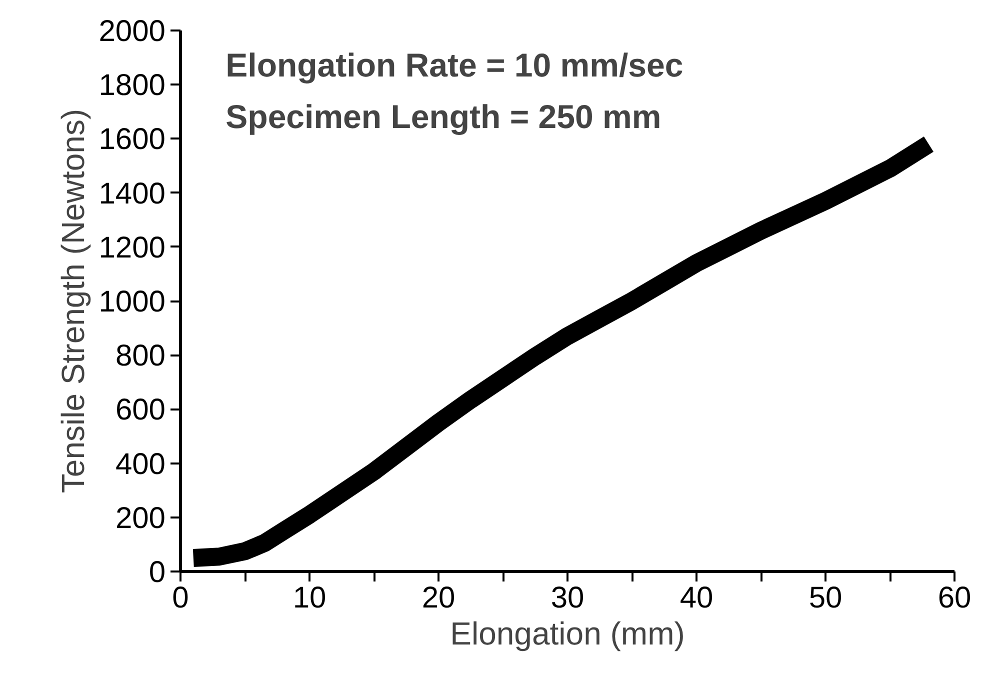 The height and width of the screenshot is (681, 984). What do you see at coordinates (697, 598) in the screenshot?
I see `x-tick-label: 40` at bounding box center [697, 598].